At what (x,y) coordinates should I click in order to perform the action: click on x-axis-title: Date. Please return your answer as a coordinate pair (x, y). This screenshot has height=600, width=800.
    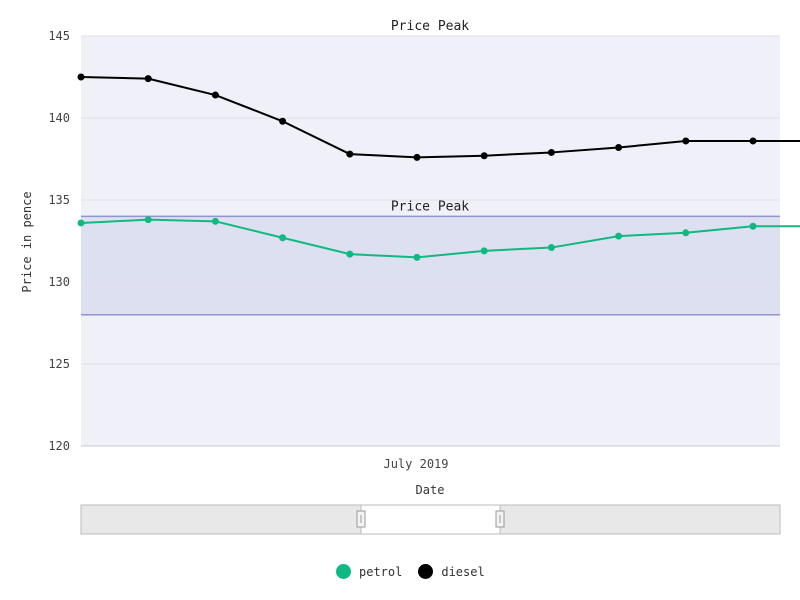
    Looking at the image, I should click on (430, 490).